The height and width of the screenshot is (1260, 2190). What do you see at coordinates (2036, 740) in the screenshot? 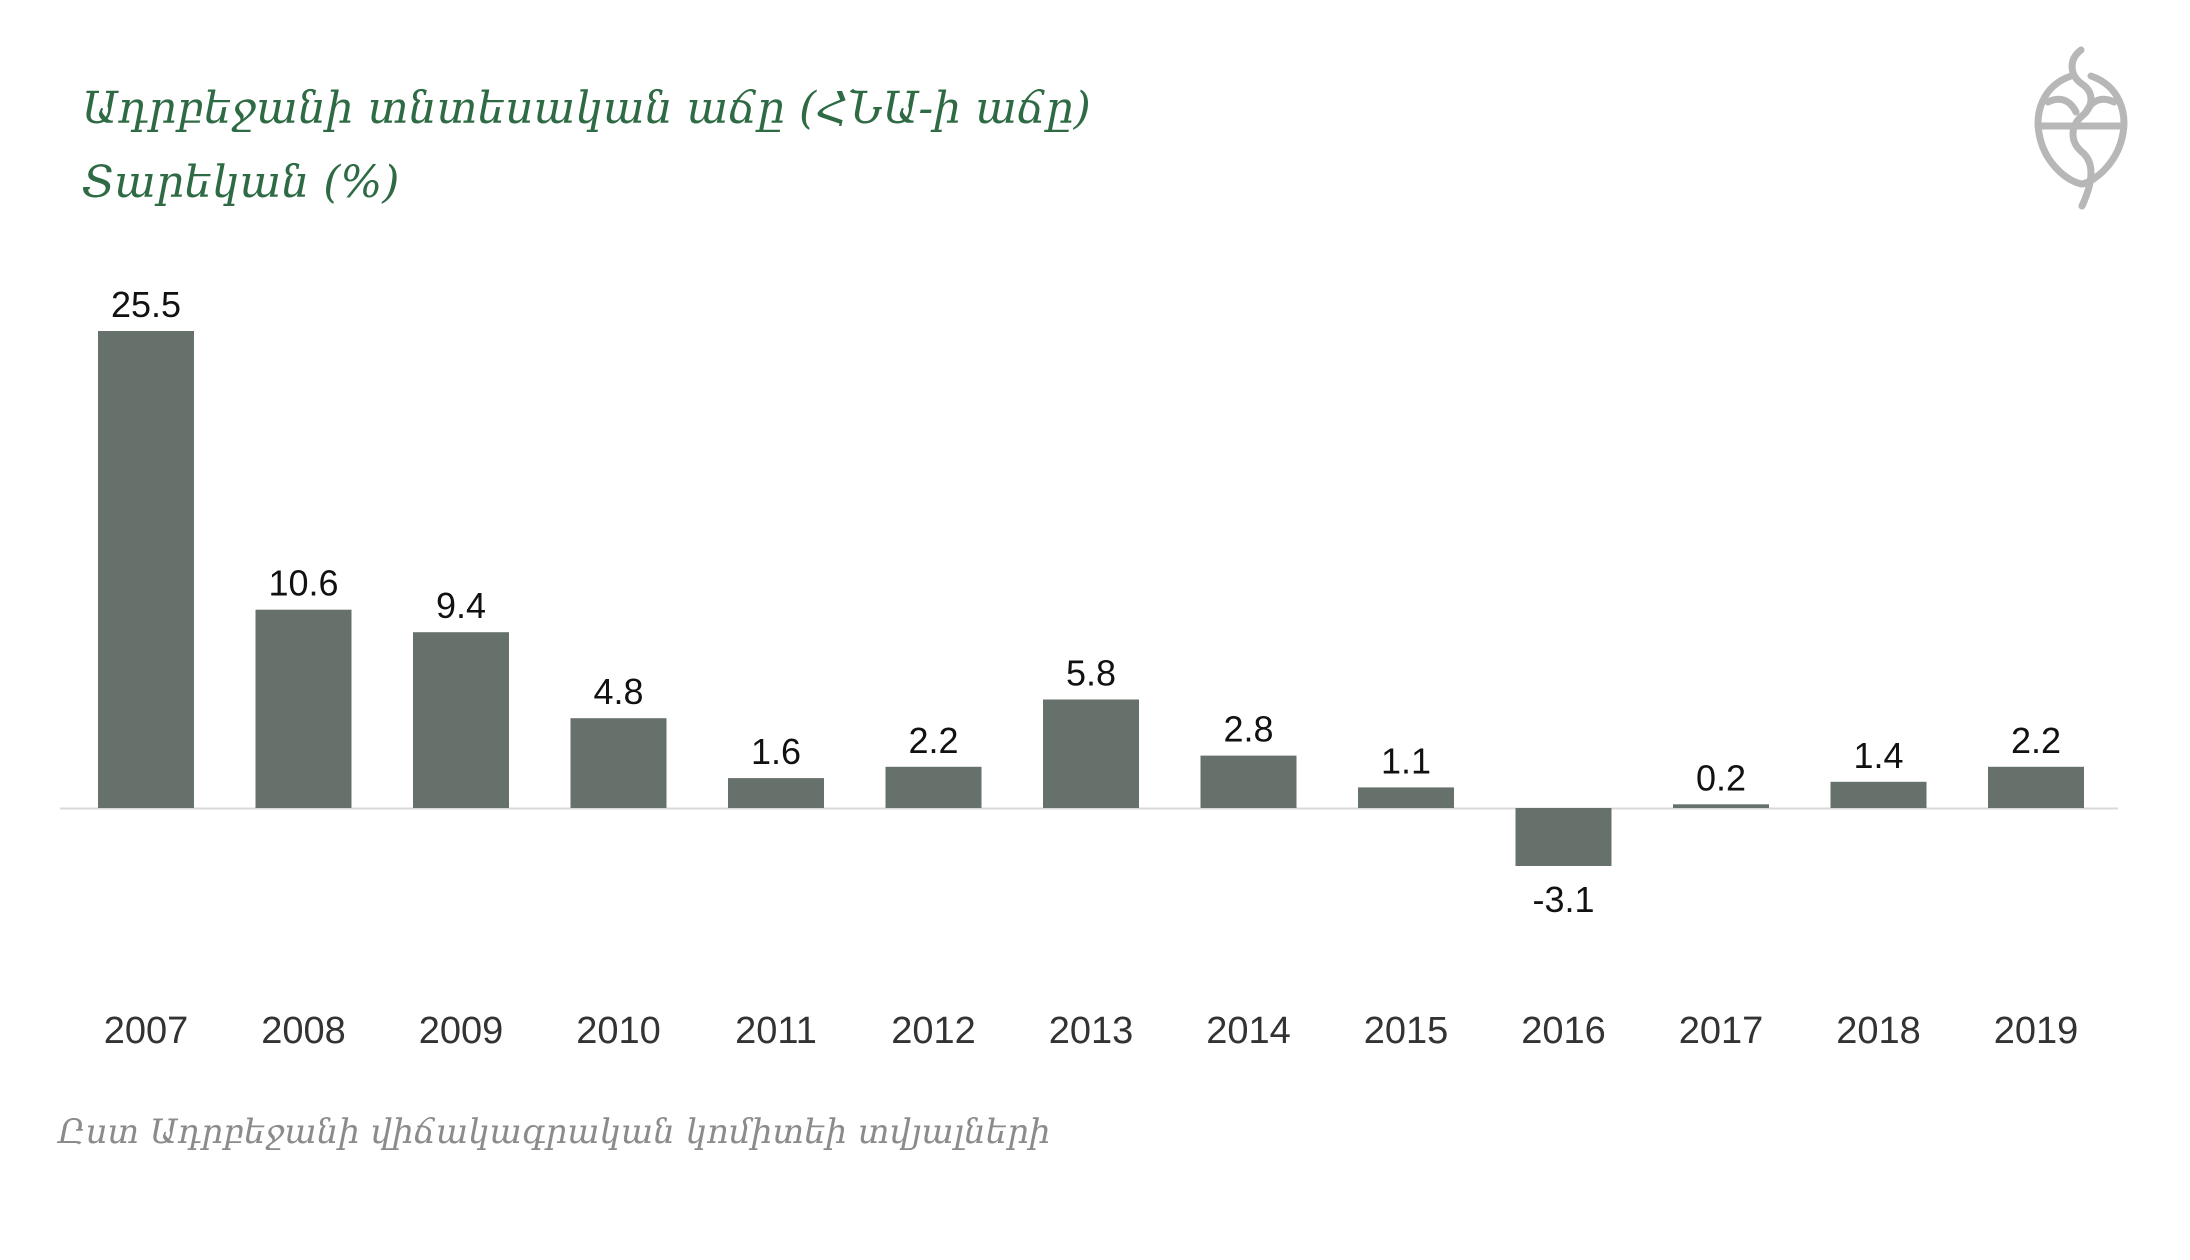
I see `value-label-2019: 2.2` at bounding box center [2036, 740].